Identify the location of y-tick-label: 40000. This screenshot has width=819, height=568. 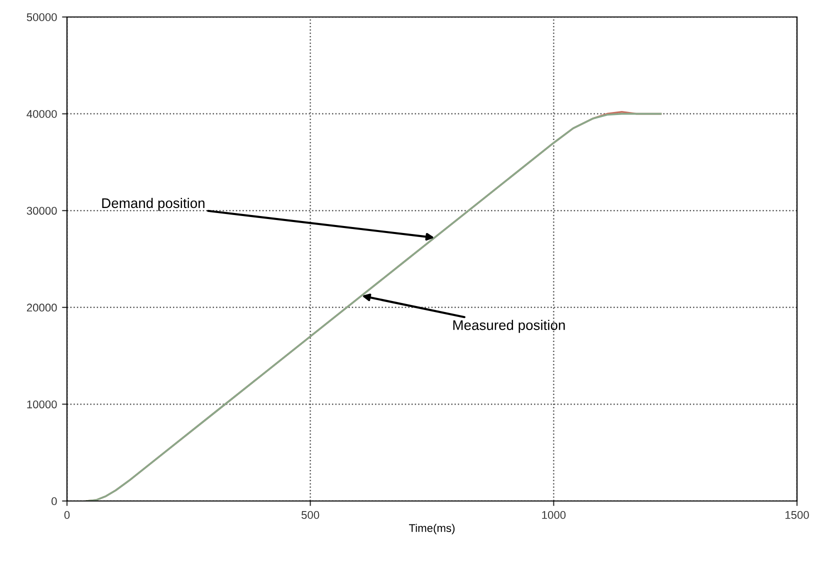
(41, 114).